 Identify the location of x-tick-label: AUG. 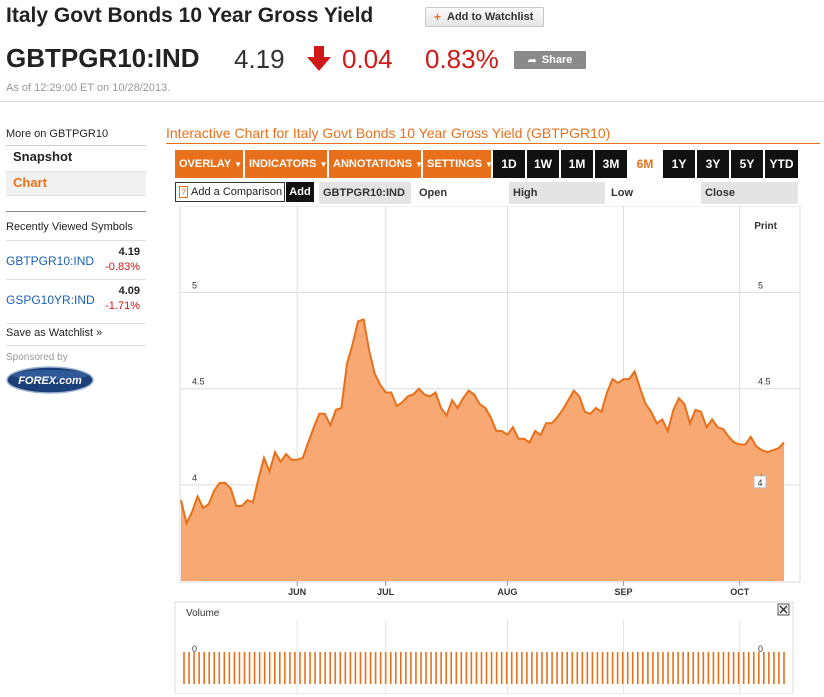
(507, 592).